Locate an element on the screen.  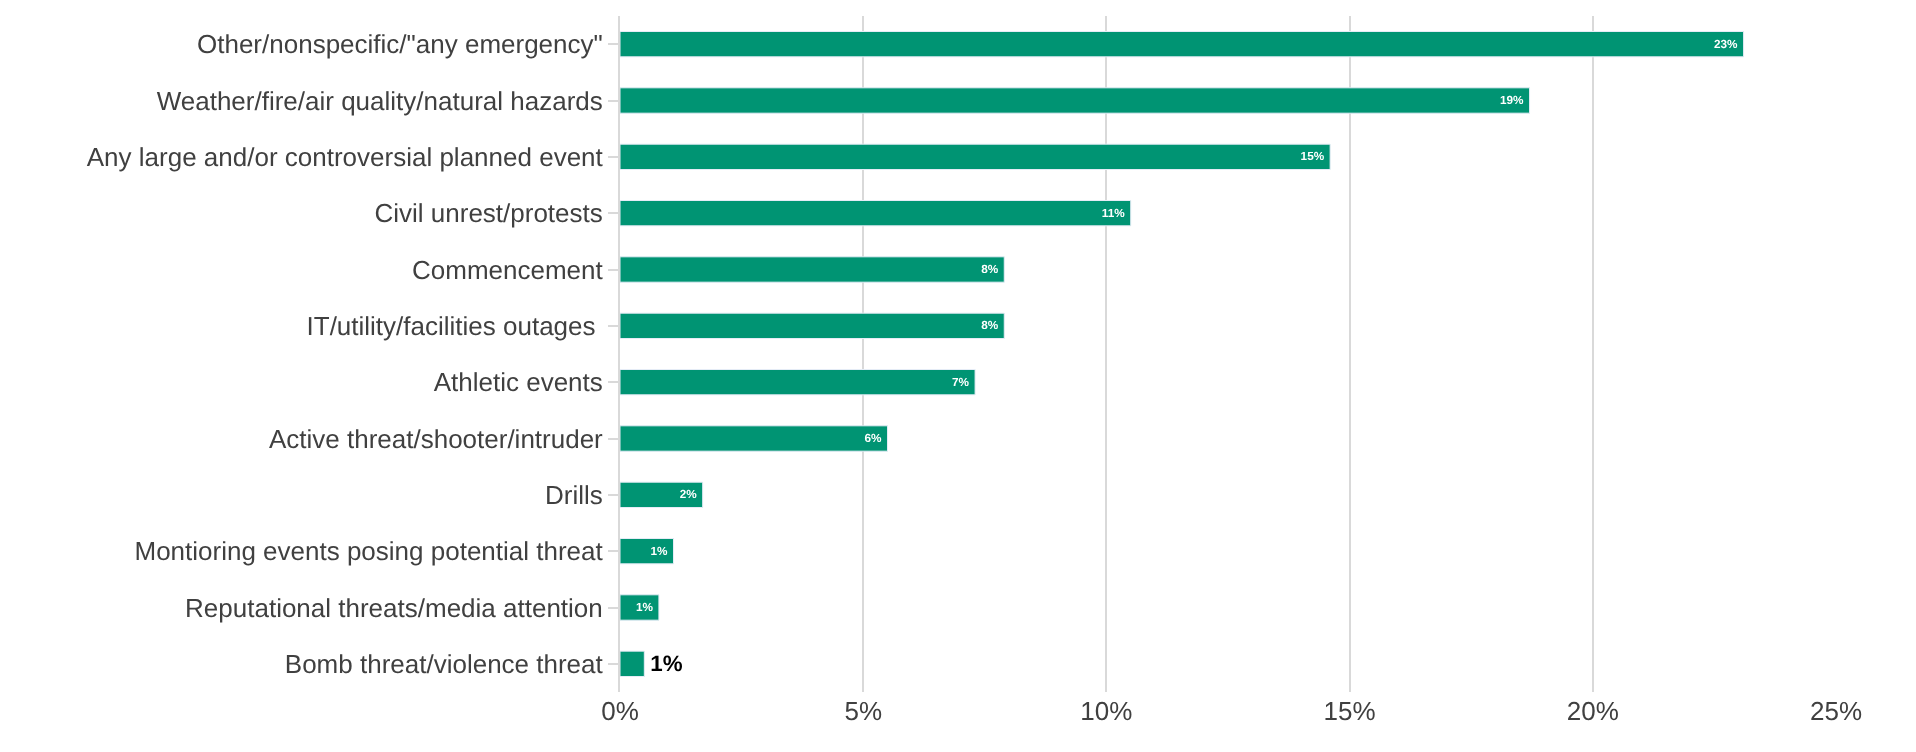
x-tick-label: 10% is located at coordinates (1107, 711).